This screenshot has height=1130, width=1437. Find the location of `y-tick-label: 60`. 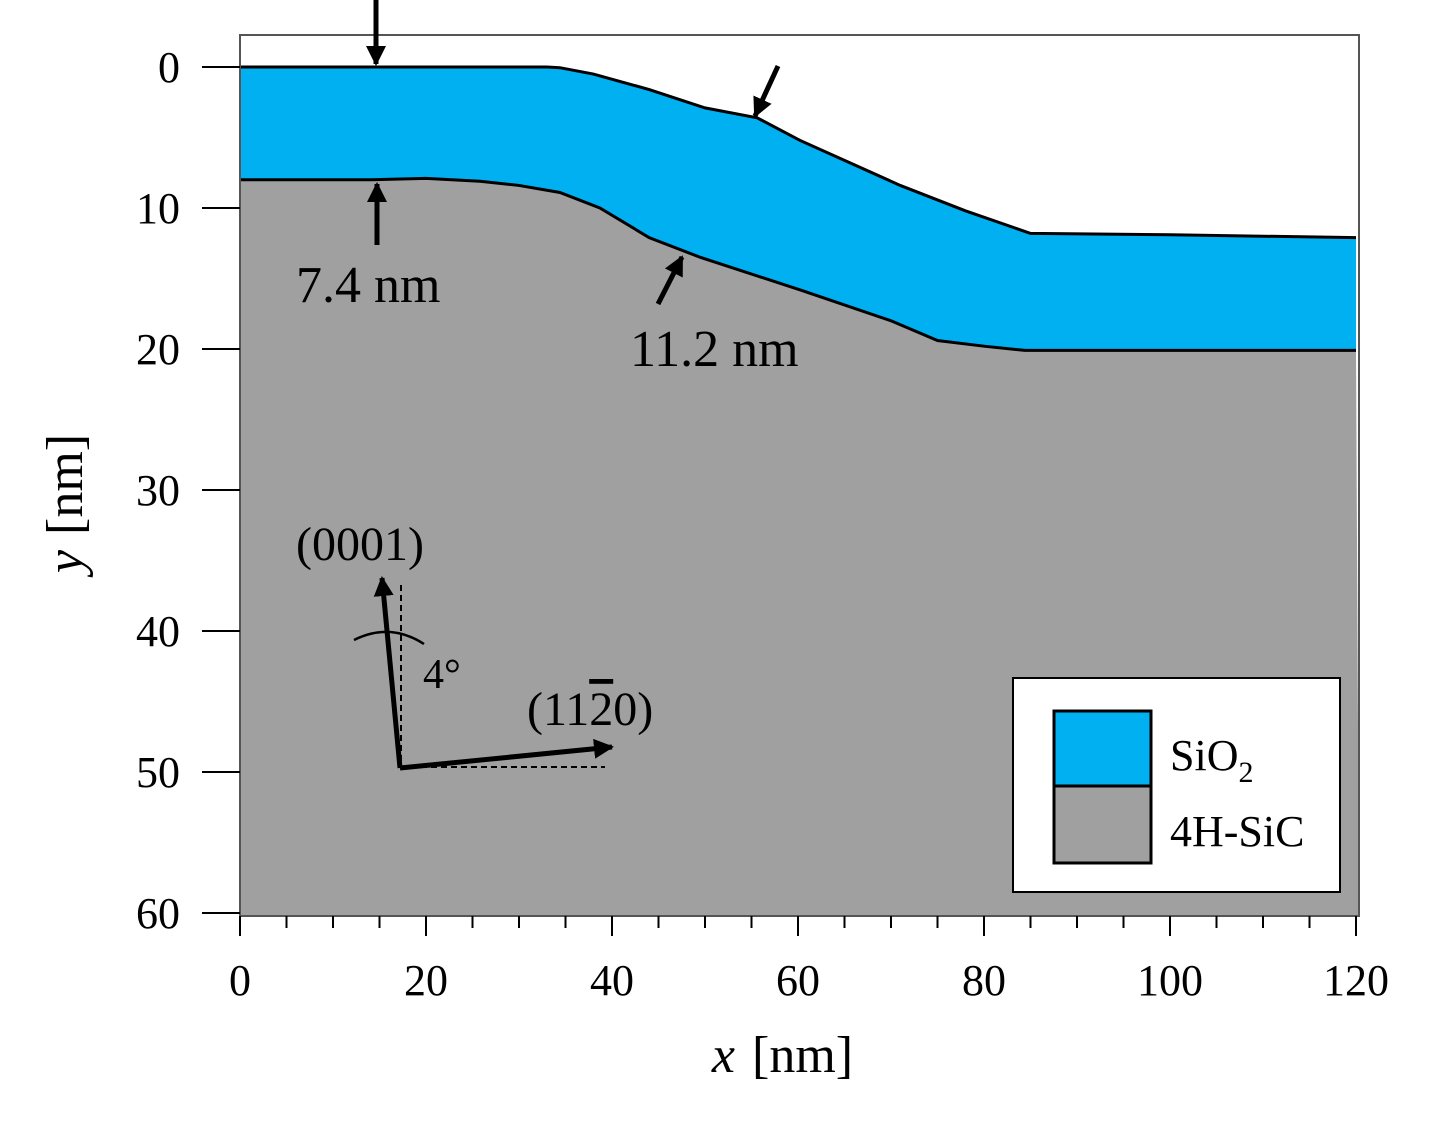

y-tick-label: 60 is located at coordinates (158, 913).